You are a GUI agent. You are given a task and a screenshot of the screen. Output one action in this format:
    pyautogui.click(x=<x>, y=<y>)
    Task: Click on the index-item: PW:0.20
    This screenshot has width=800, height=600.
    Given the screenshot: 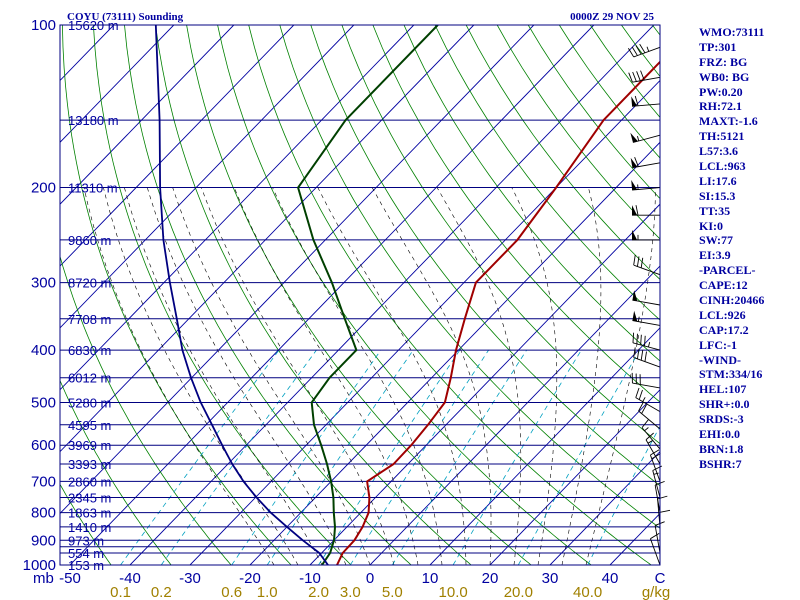 What is the action you would take?
    pyautogui.click(x=721, y=91)
    